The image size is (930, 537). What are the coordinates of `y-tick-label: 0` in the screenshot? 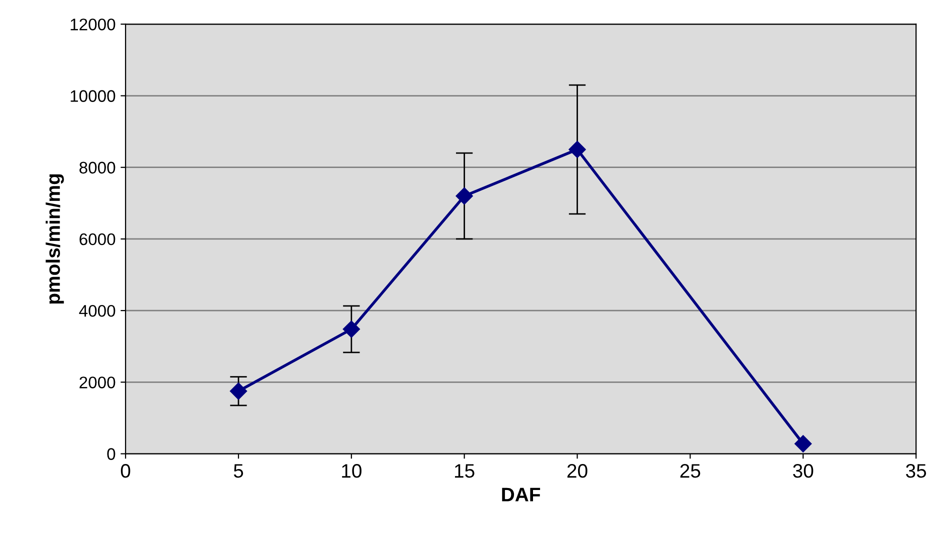 It's located at (111, 454).